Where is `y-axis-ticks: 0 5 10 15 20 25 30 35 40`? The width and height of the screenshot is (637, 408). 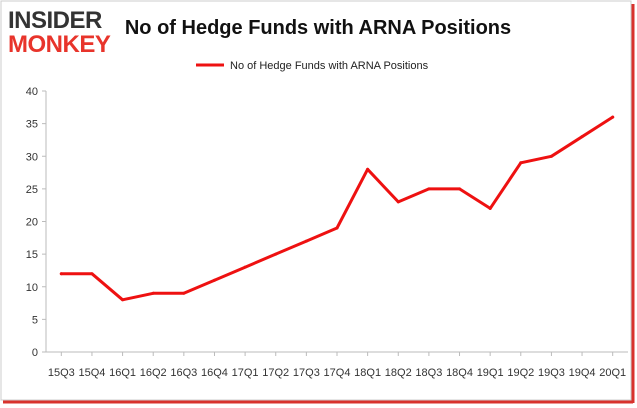
y-axis-ticks: 0 5 10 15 20 25 30 35 40 is located at coordinates (36, 222).